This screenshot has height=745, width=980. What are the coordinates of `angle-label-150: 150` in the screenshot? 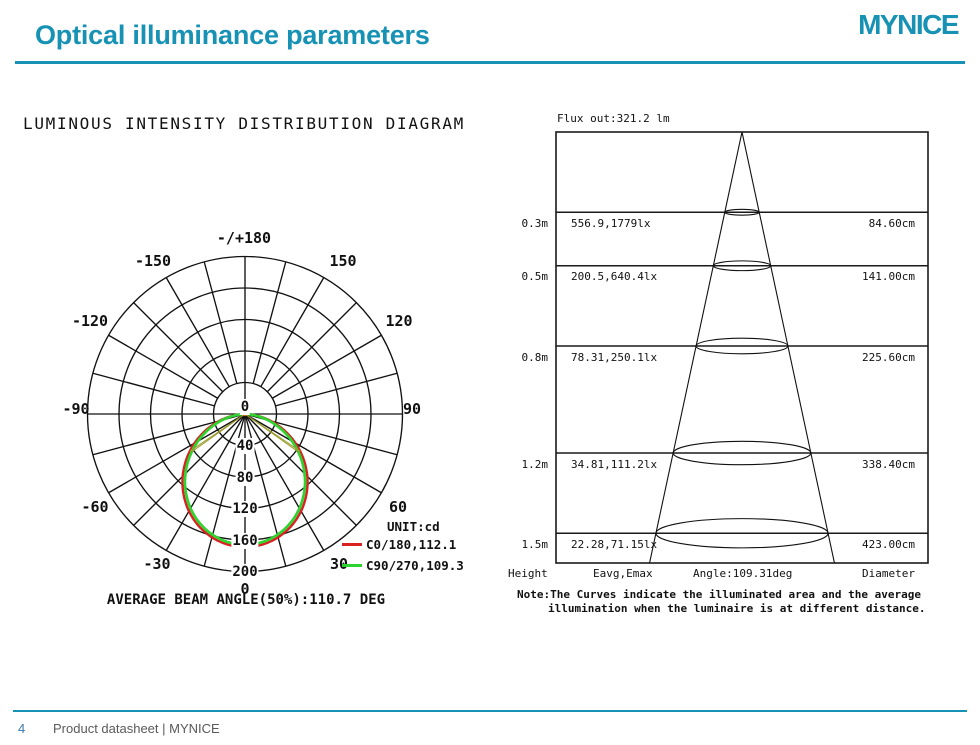 It's located at (343, 261).